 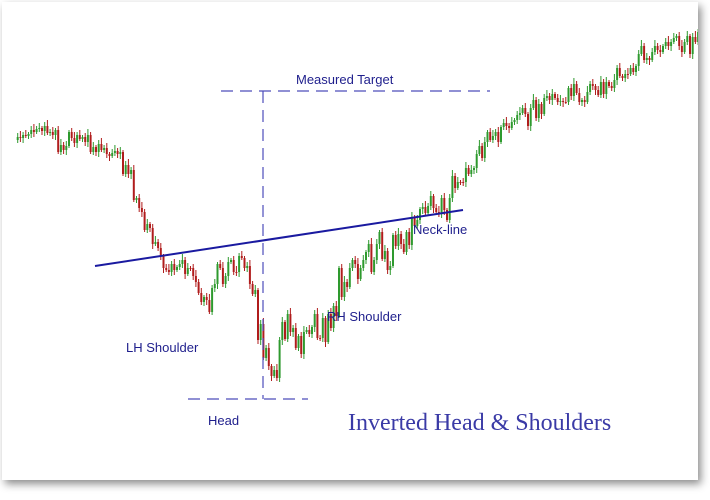 What do you see at coordinates (364, 316) in the screenshot?
I see `rh-shoulder-label: RH Shoulder` at bounding box center [364, 316].